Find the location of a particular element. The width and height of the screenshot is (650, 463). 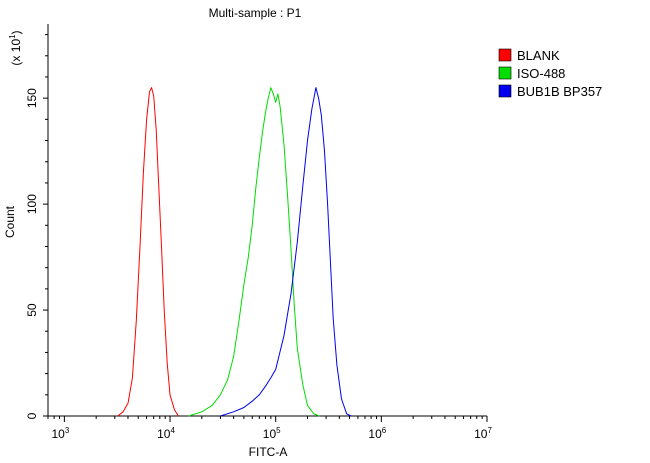

x-tick-label: 10⁷ is located at coordinates (483, 433).